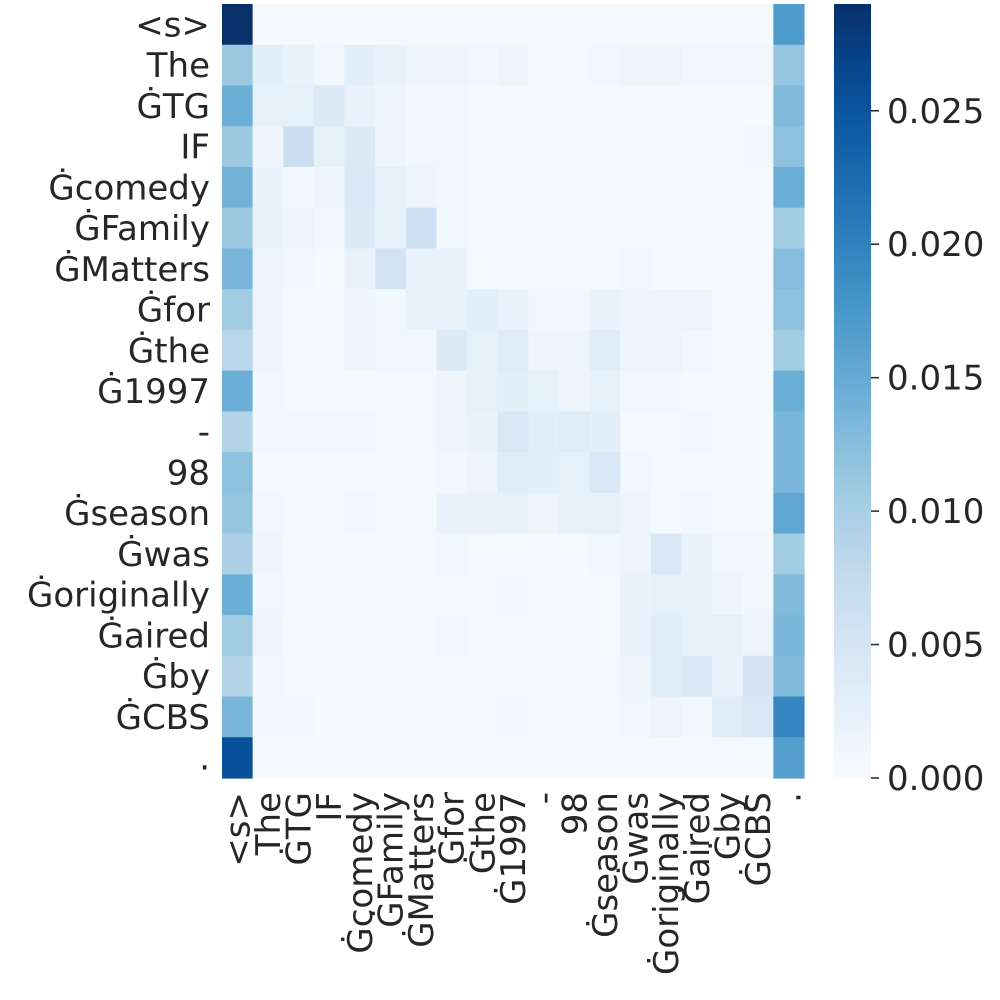  What do you see at coordinates (172, 25) in the screenshot?
I see `row-tick-label: <s>` at bounding box center [172, 25].